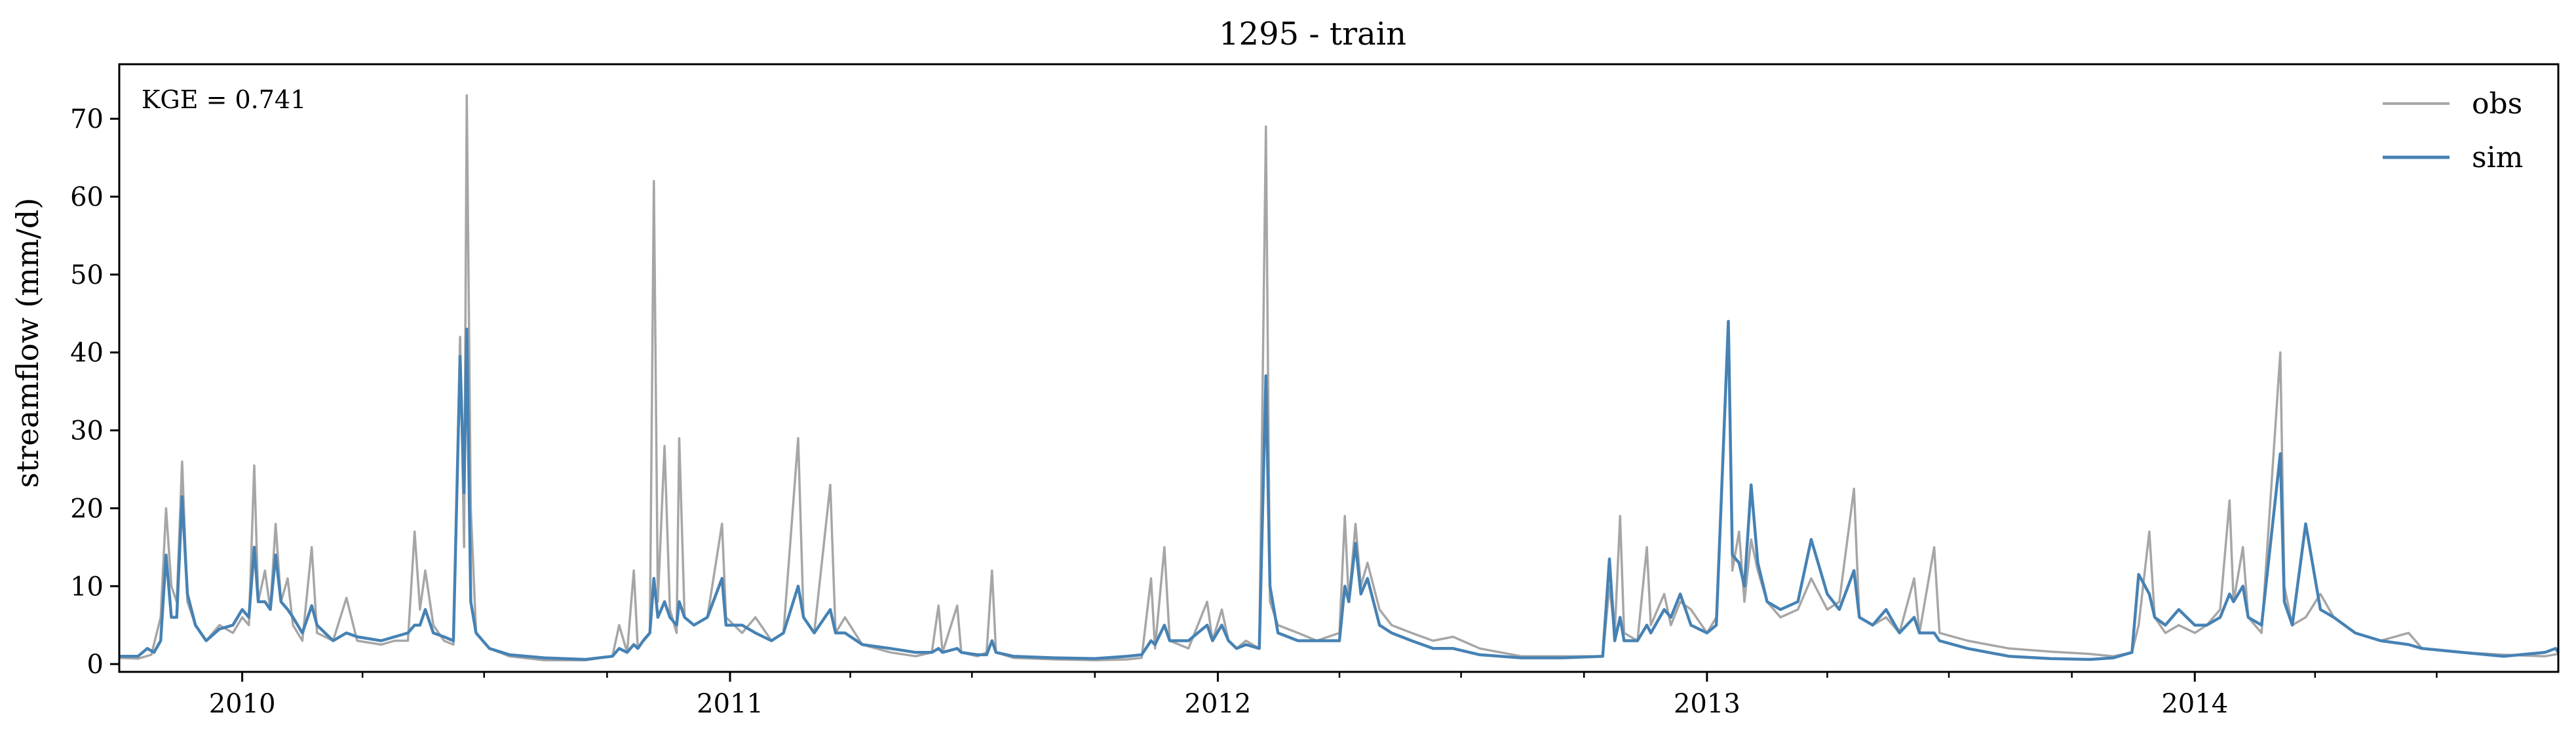 Image resolution: width=2576 pixels, height=742 pixels. I want to click on y-tick-label: 20, so click(87, 509).